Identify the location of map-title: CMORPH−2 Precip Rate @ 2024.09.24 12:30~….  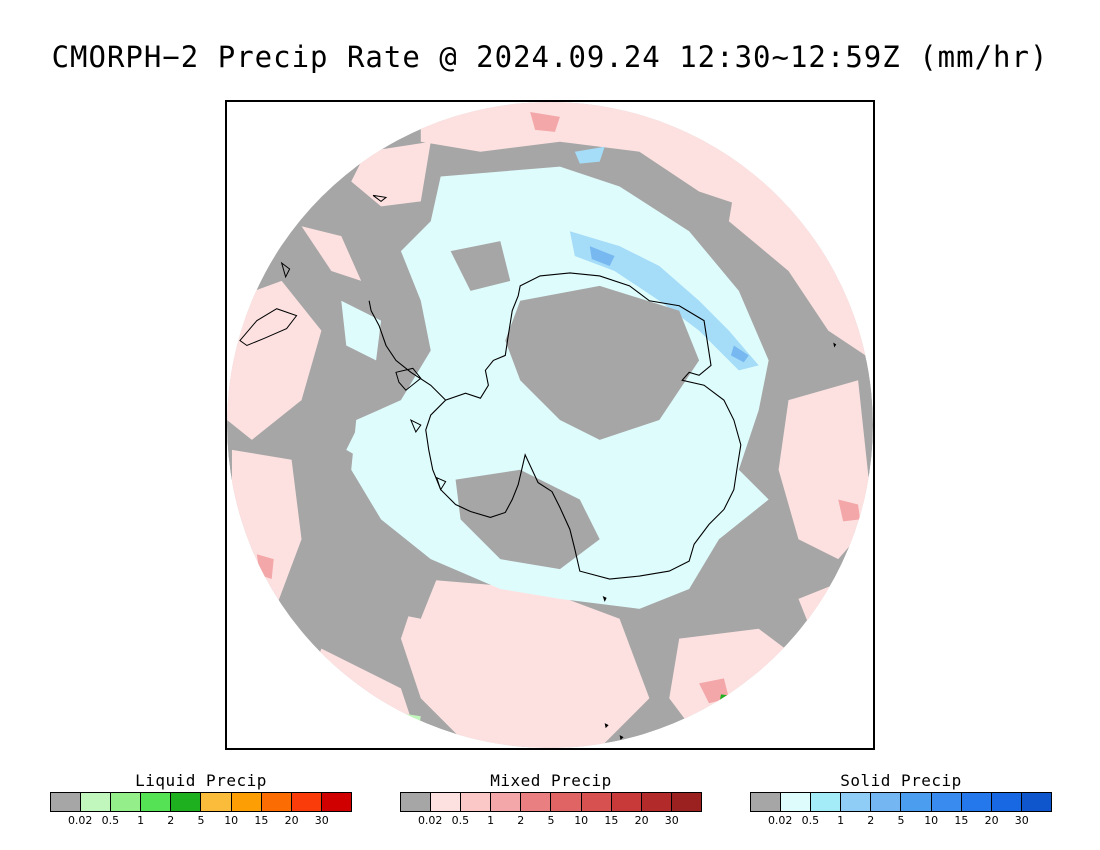
(550, 57).